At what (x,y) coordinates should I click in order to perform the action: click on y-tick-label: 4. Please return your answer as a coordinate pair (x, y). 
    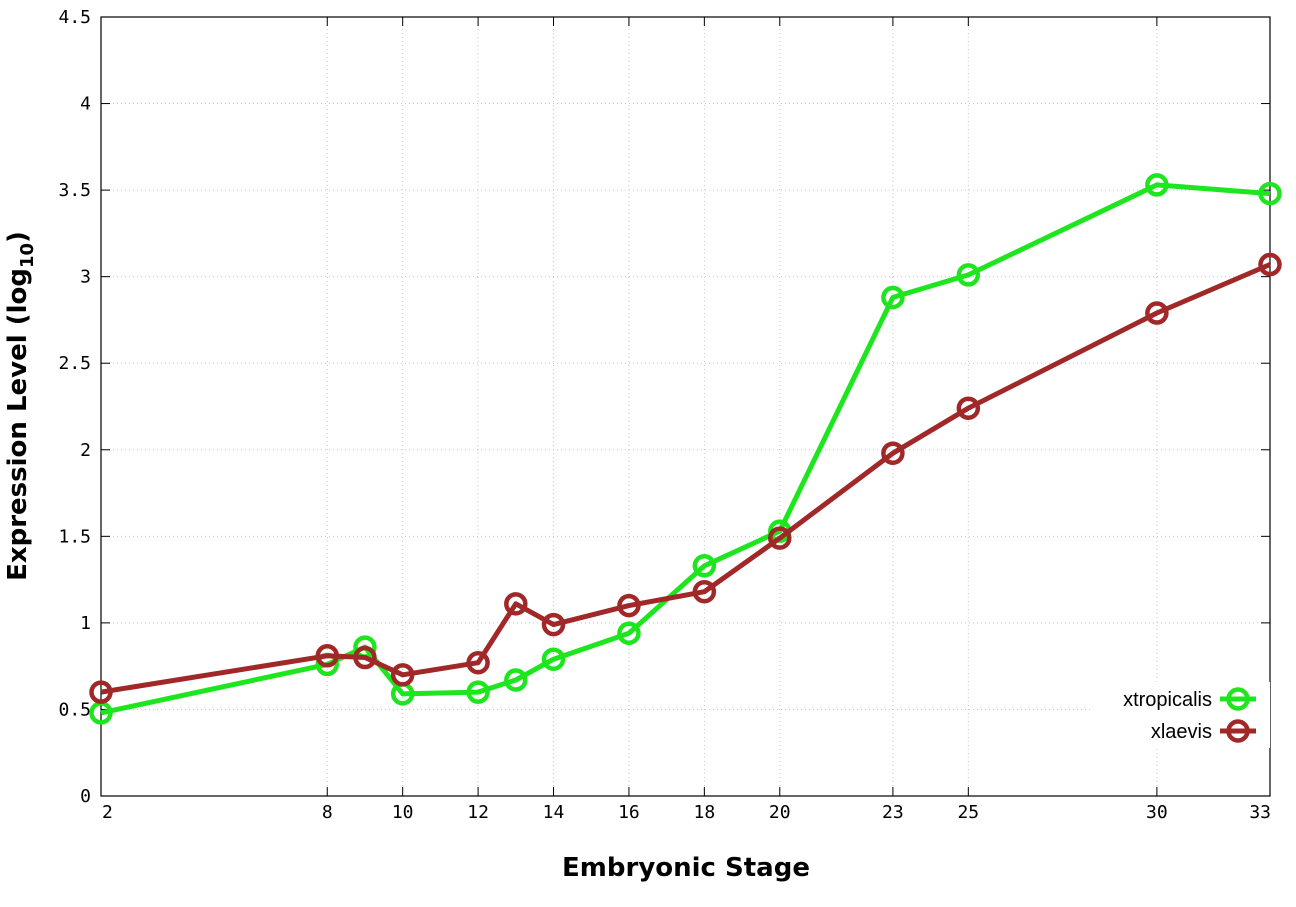
    Looking at the image, I should click on (85, 104).